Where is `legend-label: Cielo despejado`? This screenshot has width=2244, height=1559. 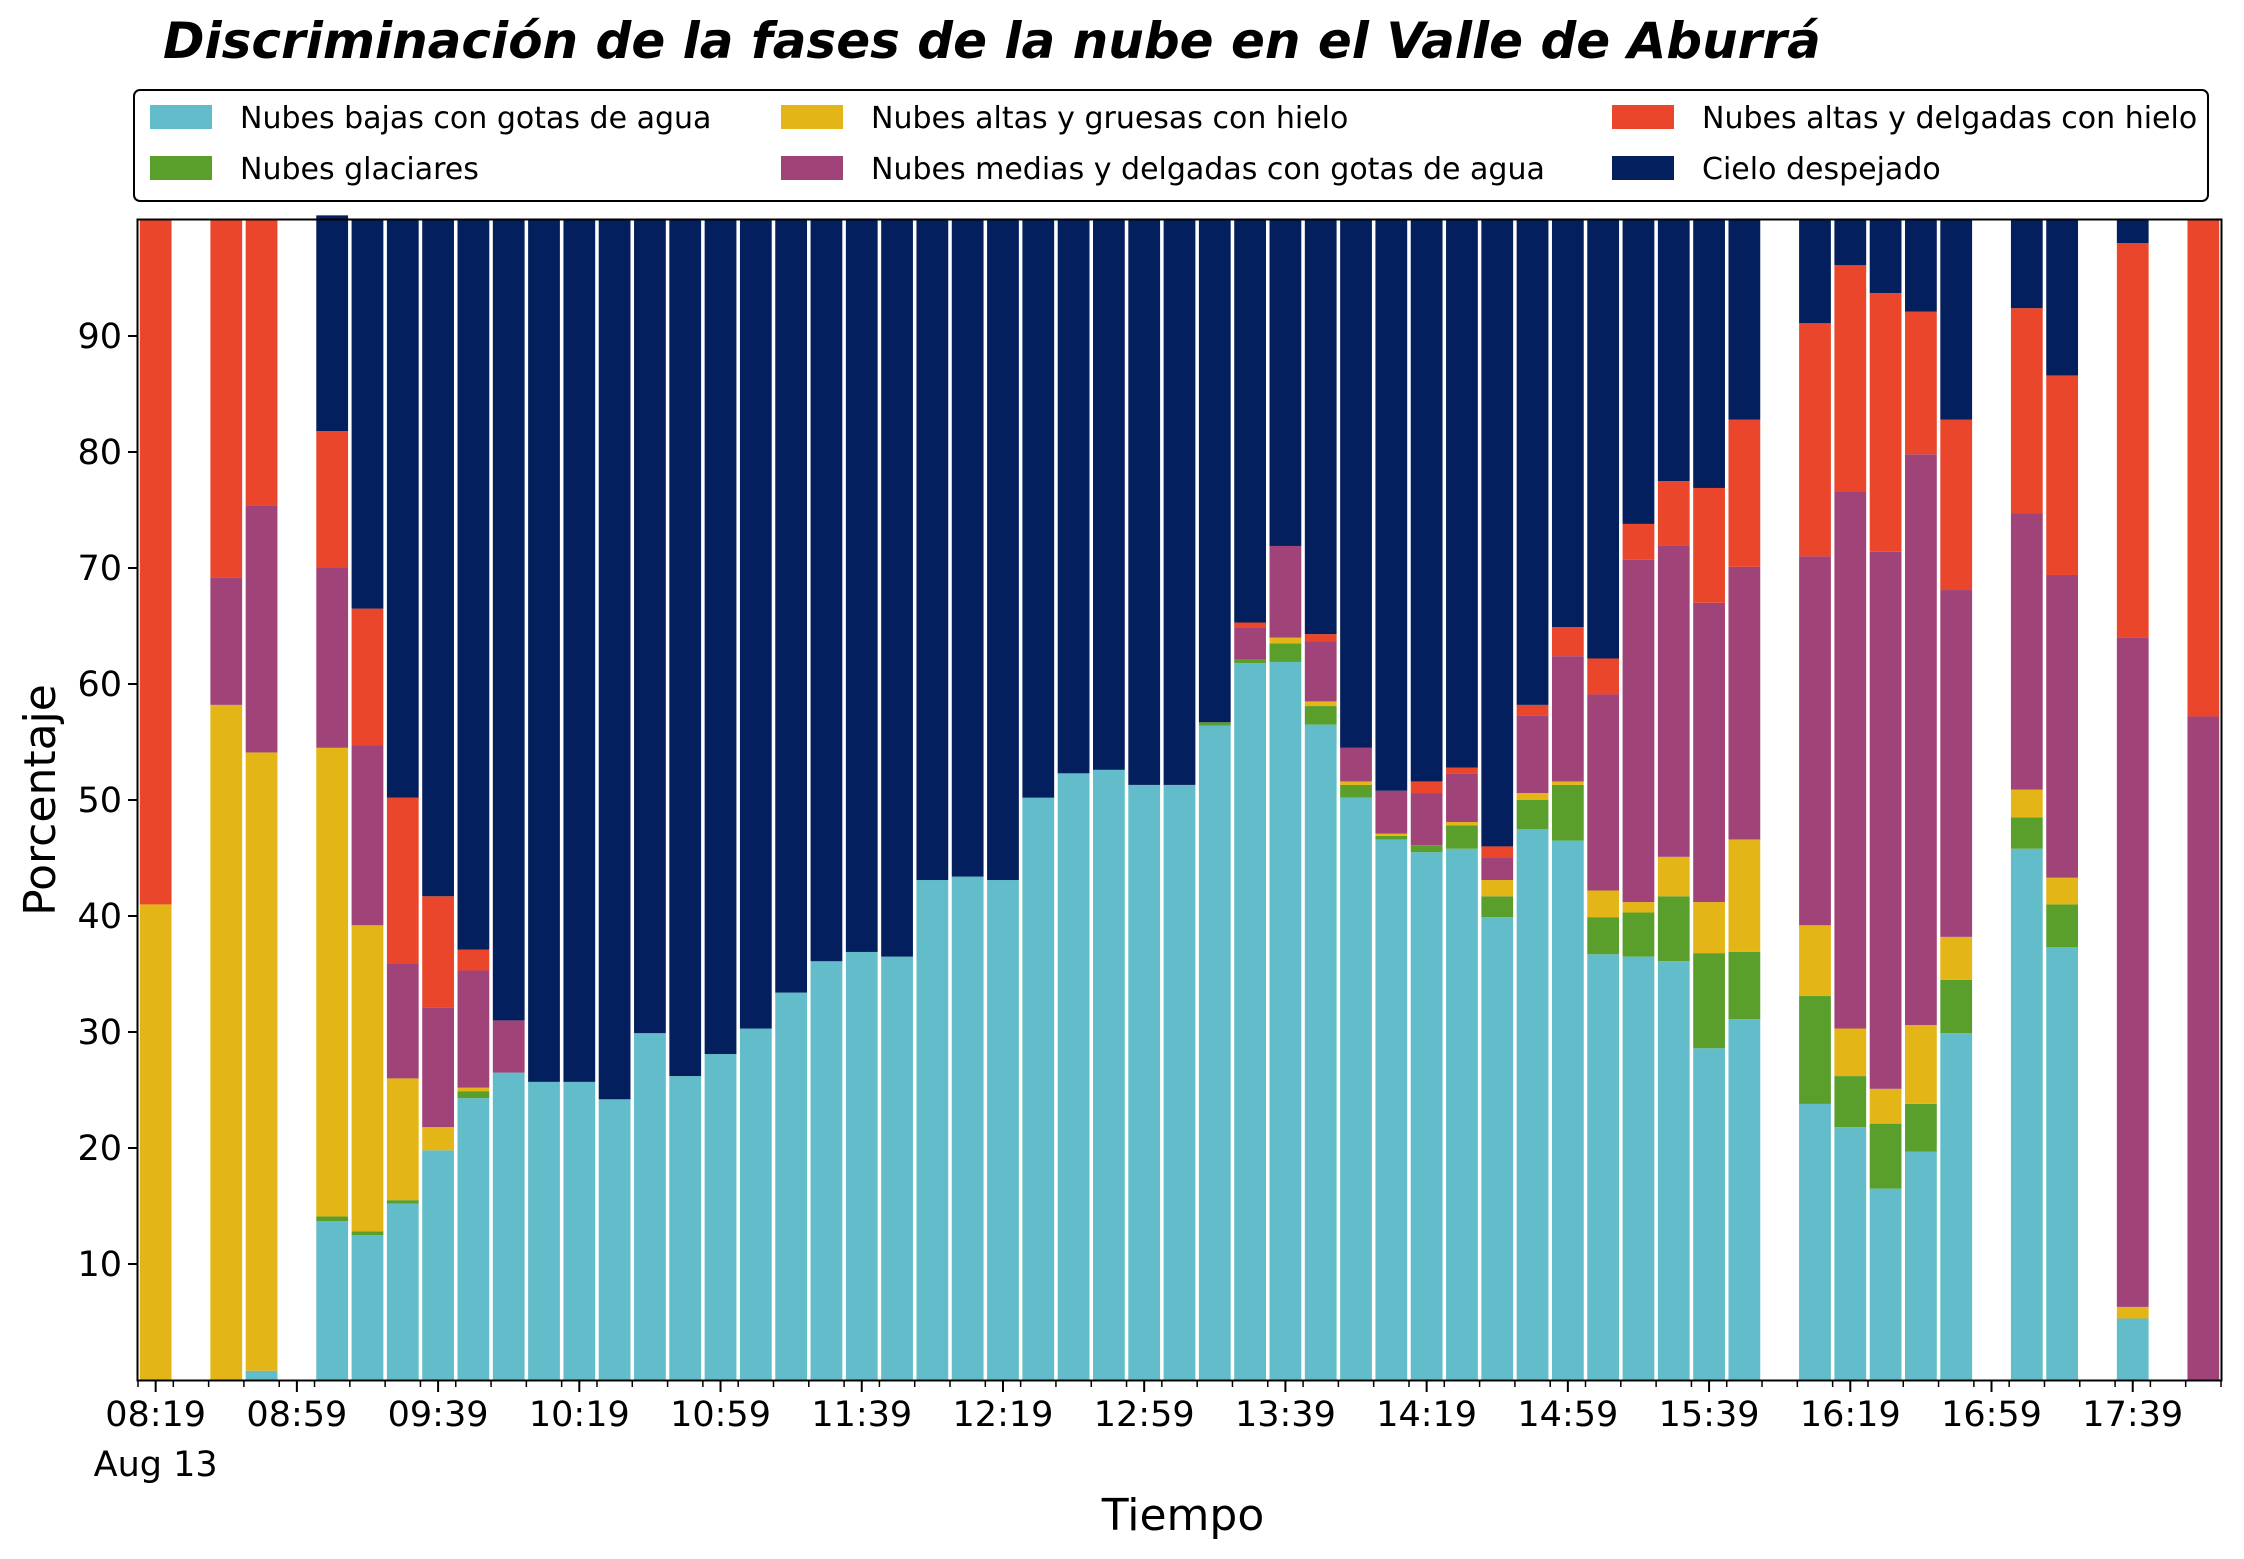 legend-label: Cielo despejado is located at coordinates (1821, 169).